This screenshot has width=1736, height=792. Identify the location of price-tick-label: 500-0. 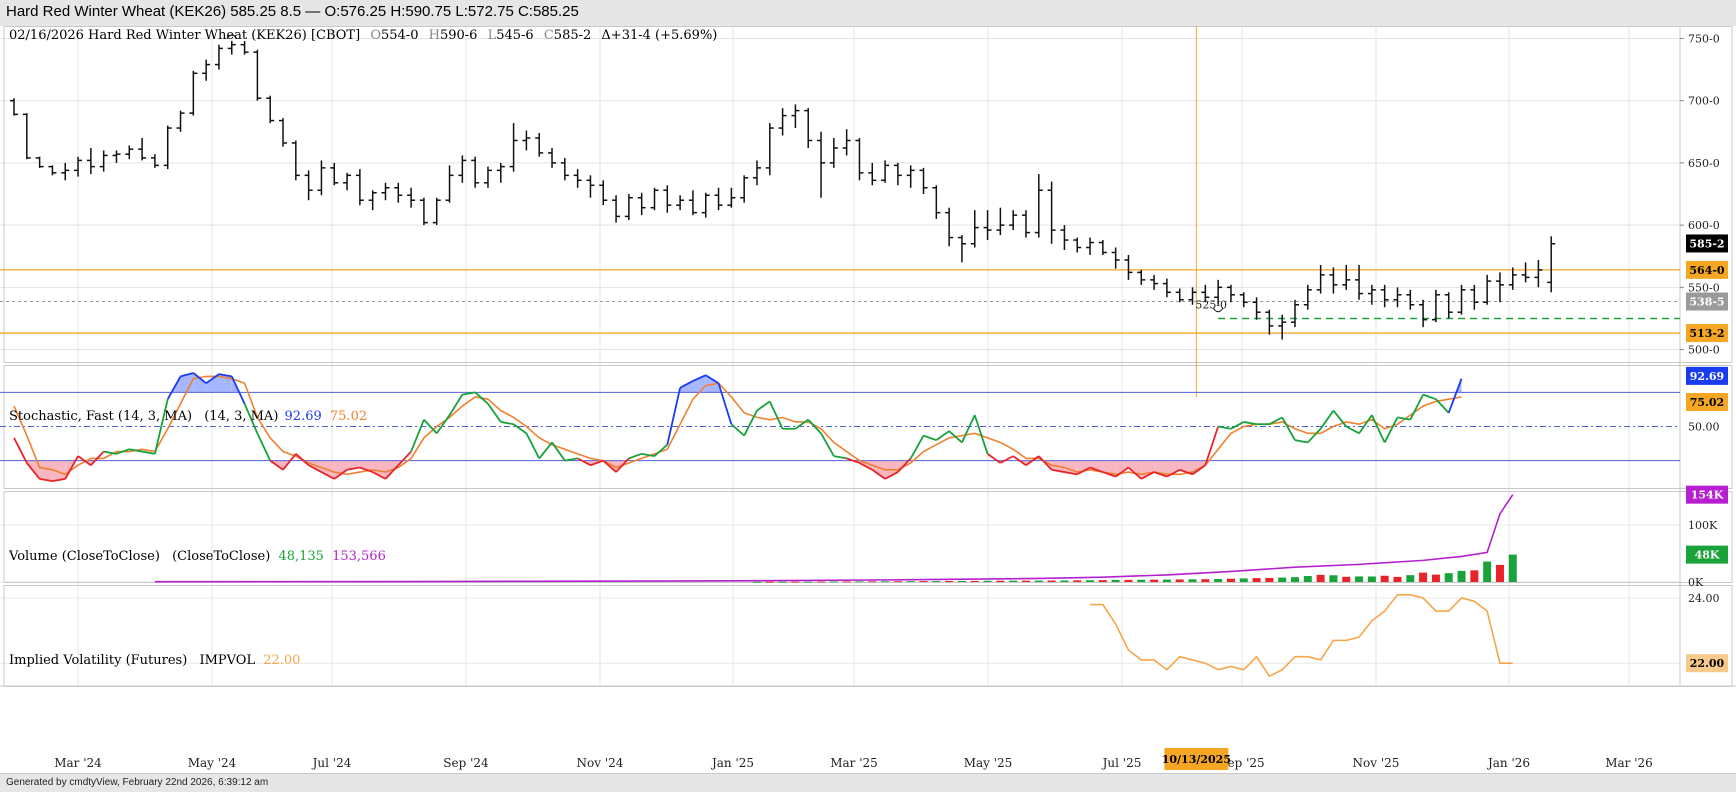
(1704, 350).